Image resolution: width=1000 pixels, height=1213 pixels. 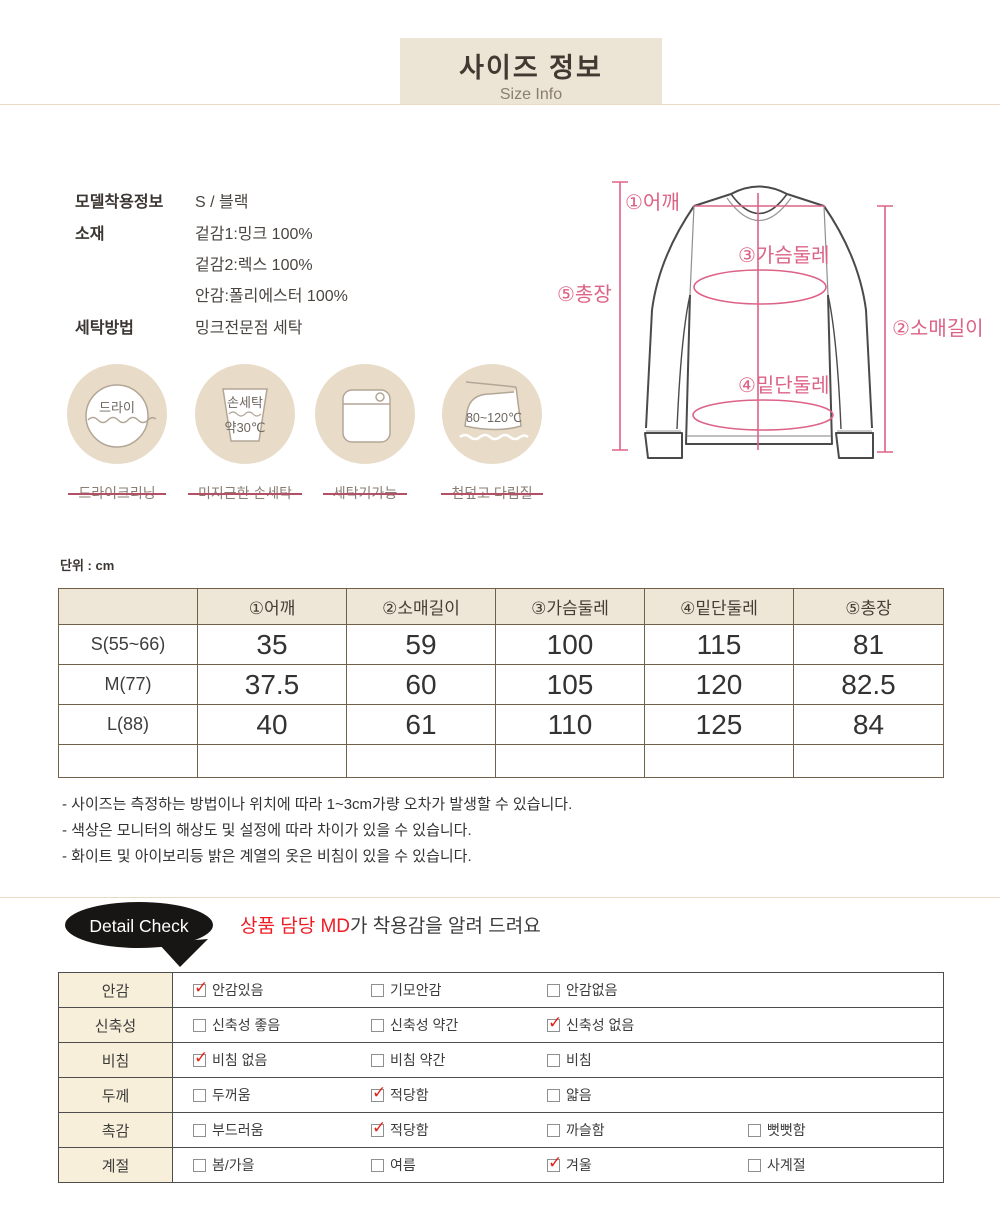 What do you see at coordinates (104, 328) in the screenshot?
I see `wash-method-label: 세탁방법` at bounding box center [104, 328].